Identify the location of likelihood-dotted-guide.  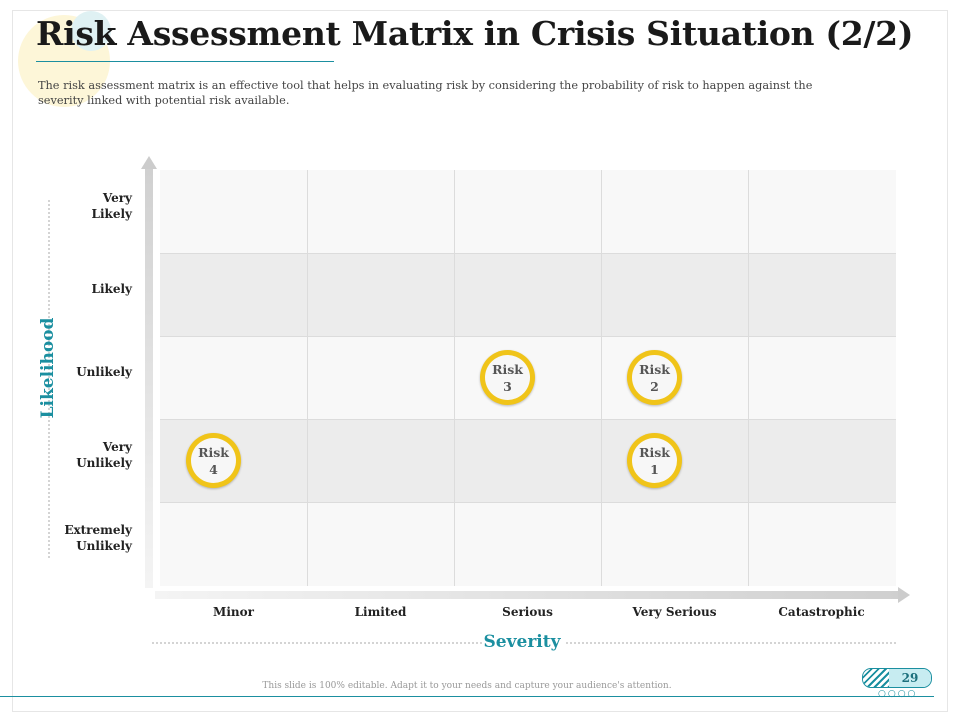
(49, 379).